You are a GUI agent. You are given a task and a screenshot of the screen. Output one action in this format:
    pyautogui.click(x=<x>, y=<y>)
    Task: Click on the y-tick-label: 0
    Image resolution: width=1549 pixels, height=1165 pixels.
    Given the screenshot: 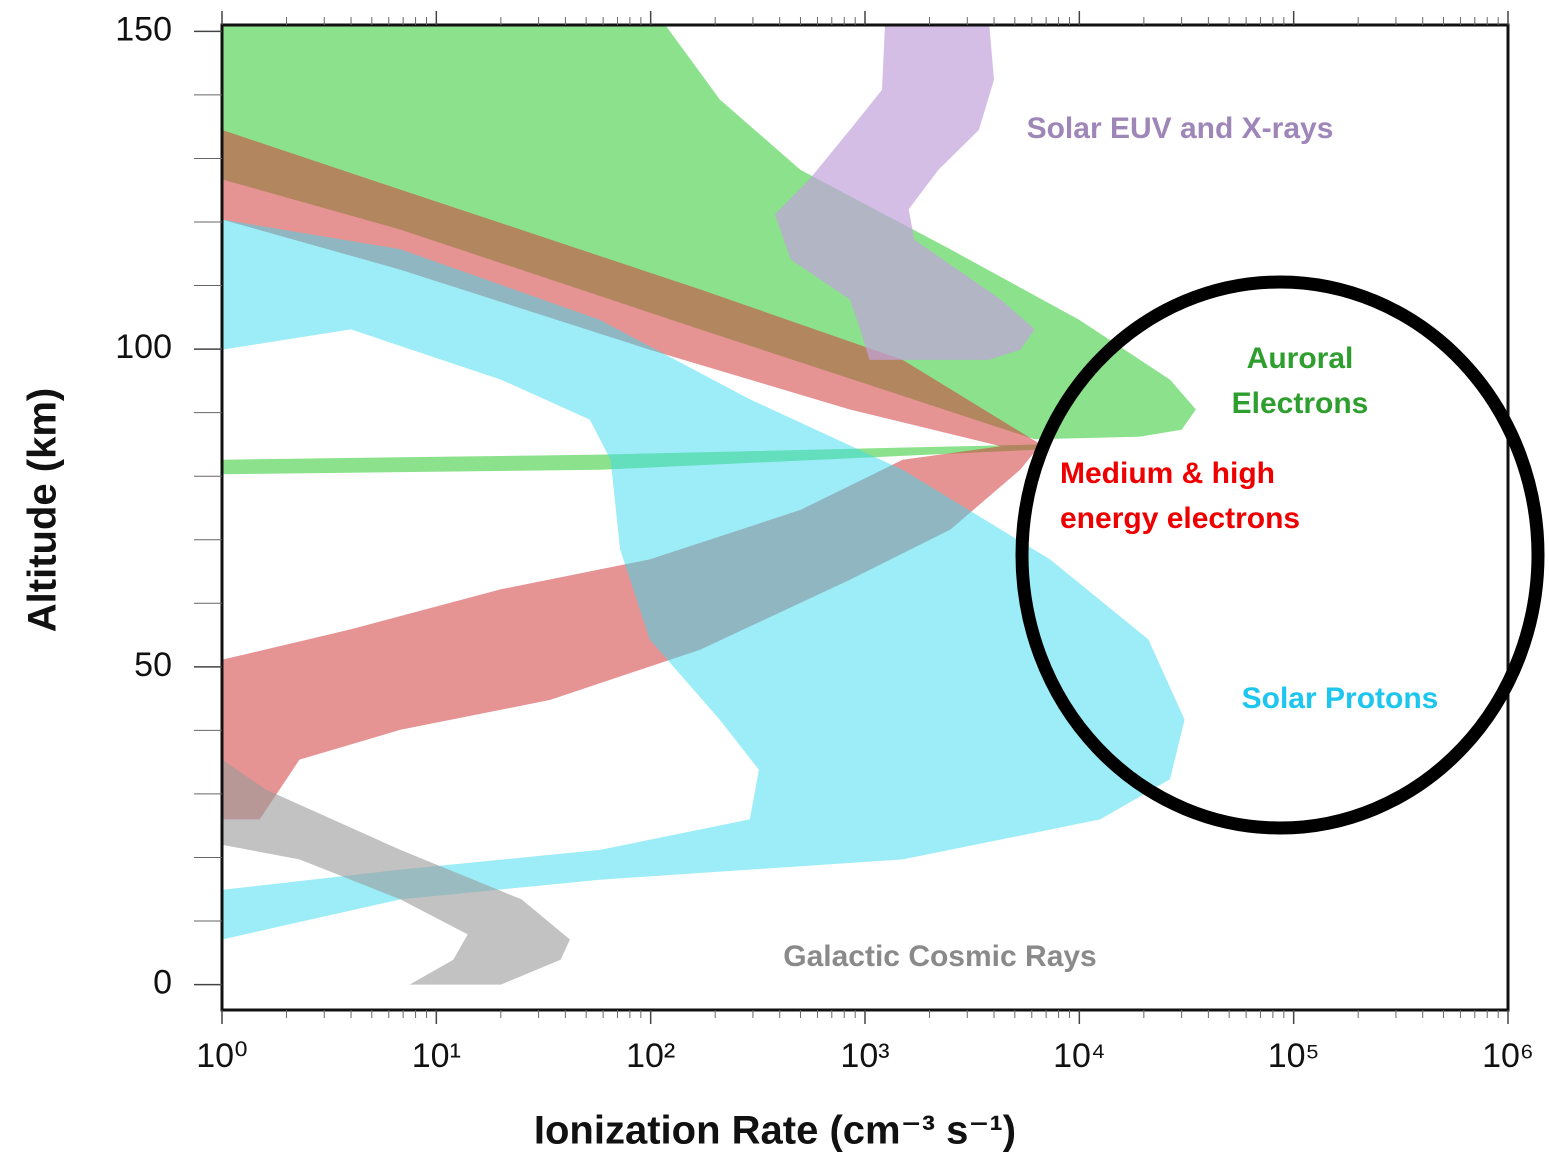 What is the action you would take?
    pyautogui.click(x=162, y=983)
    